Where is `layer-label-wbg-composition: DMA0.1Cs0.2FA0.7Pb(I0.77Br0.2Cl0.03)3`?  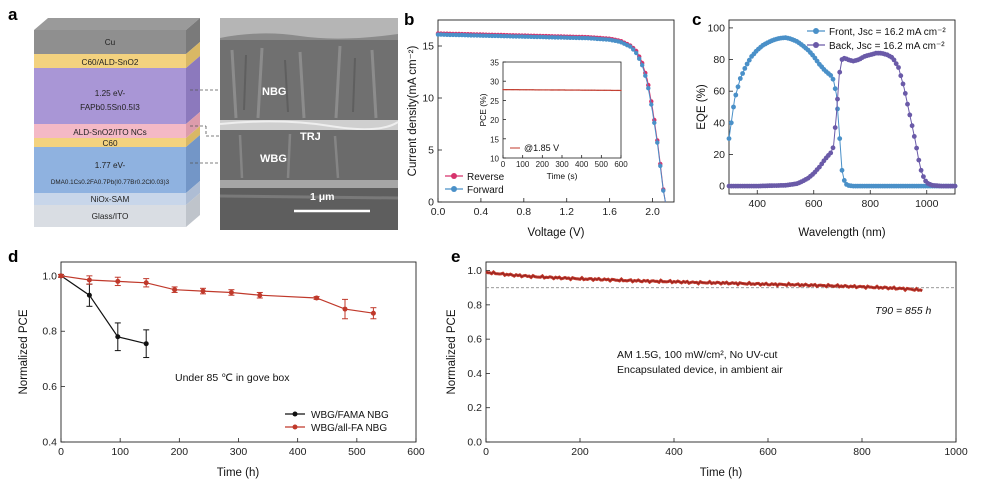 layer-label-wbg-composition: DMA0.1Cs0.2FA0.7Pb(I0.77Br0.2Cl0.03)3 is located at coordinates (110, 182).